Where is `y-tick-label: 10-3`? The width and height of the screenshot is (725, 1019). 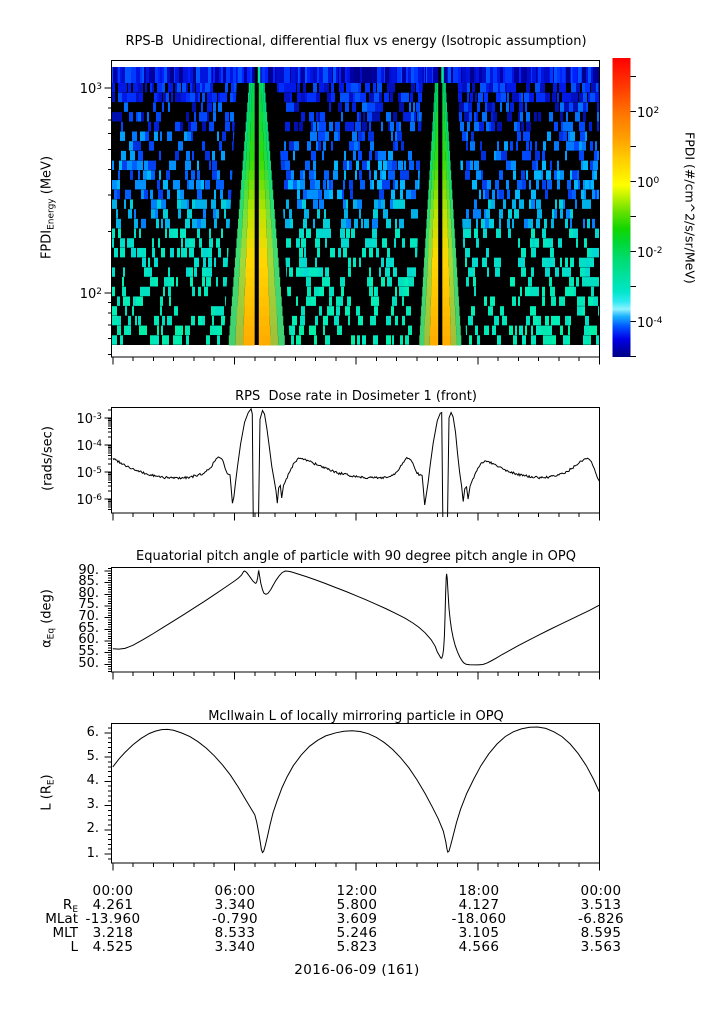 y-tick-label: 10-3 is located at coordinates (89, 419).